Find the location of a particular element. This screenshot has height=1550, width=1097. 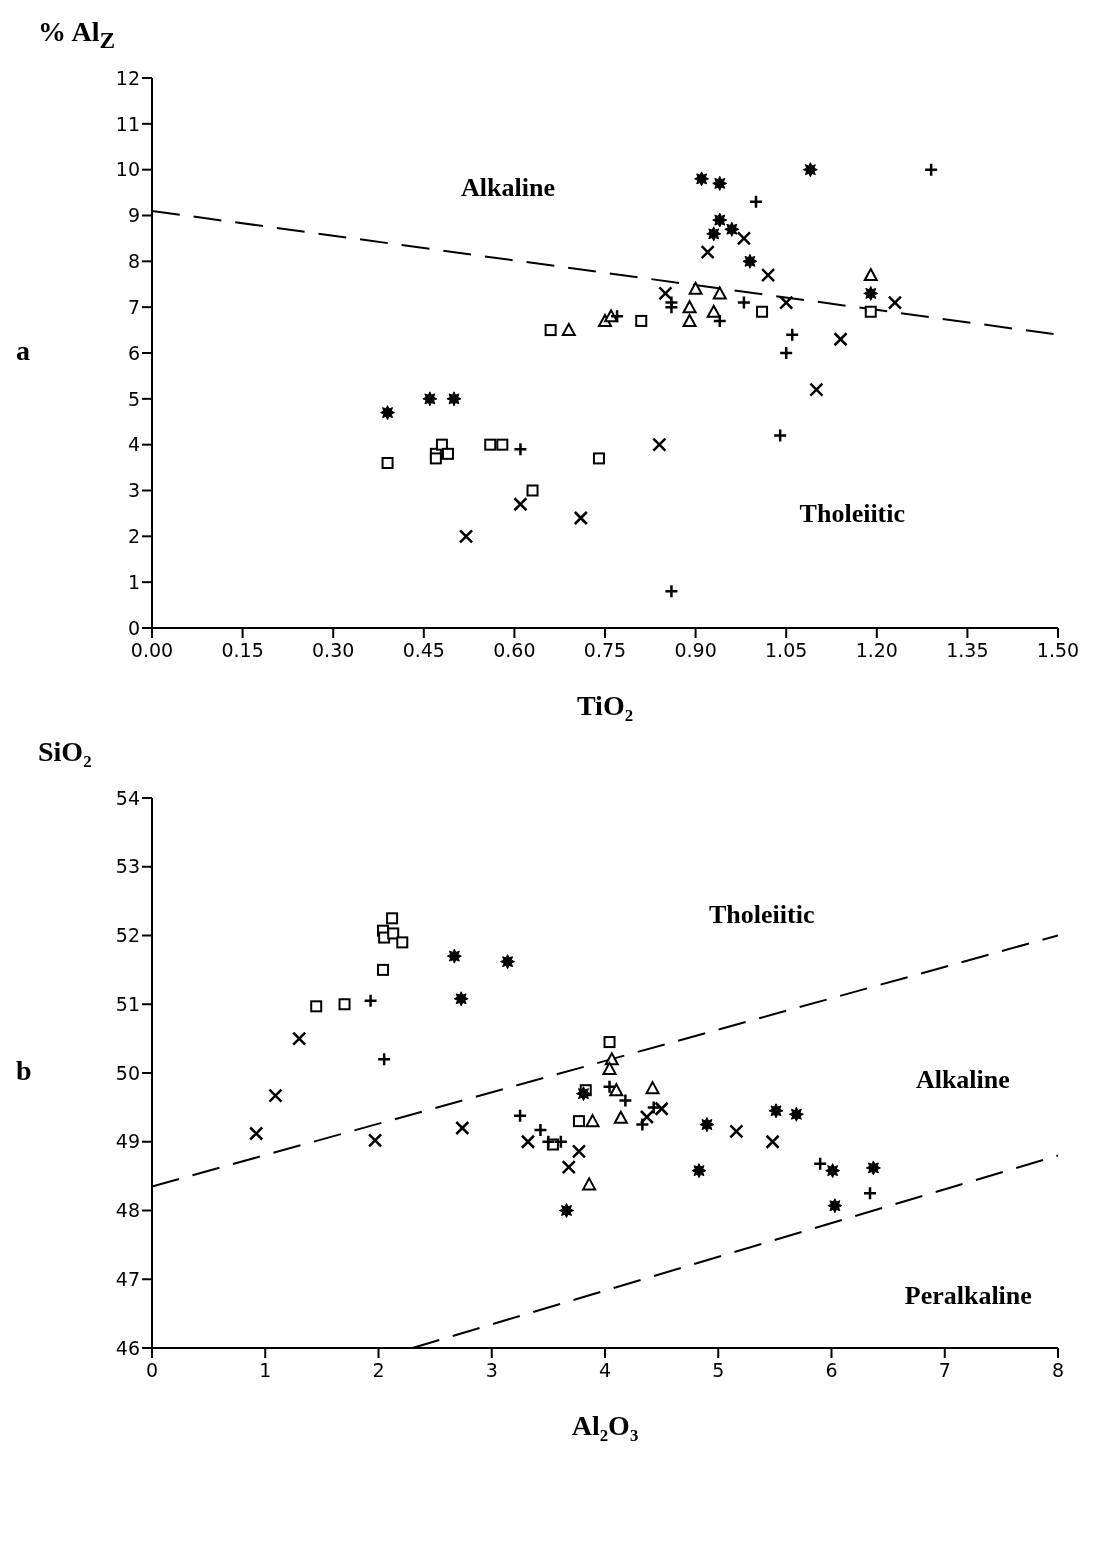

x-tick-label: 0 is located at coordinates (152, 1370).